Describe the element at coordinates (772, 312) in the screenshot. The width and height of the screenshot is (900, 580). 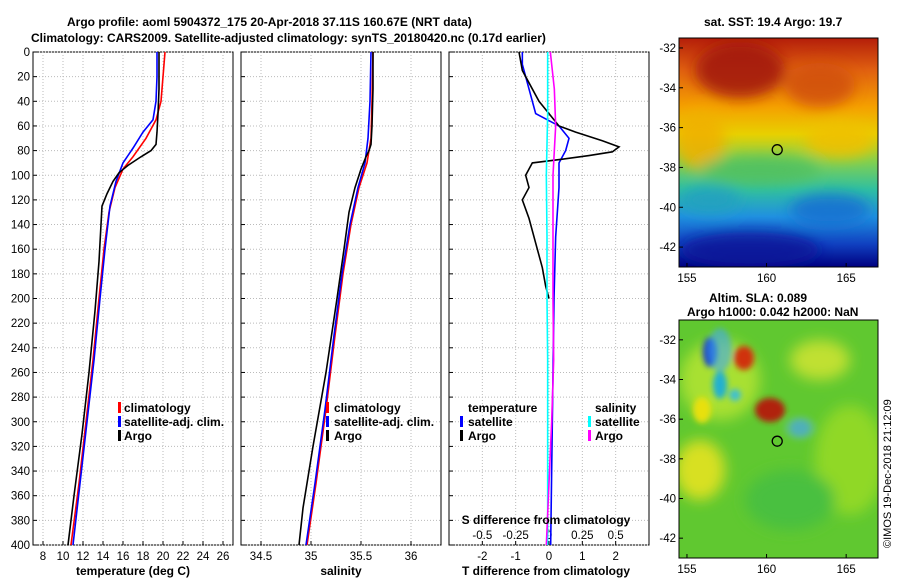
I see `sla-map-subtitle: Argo h1000: 0.042 h2000: NaN` at that location.